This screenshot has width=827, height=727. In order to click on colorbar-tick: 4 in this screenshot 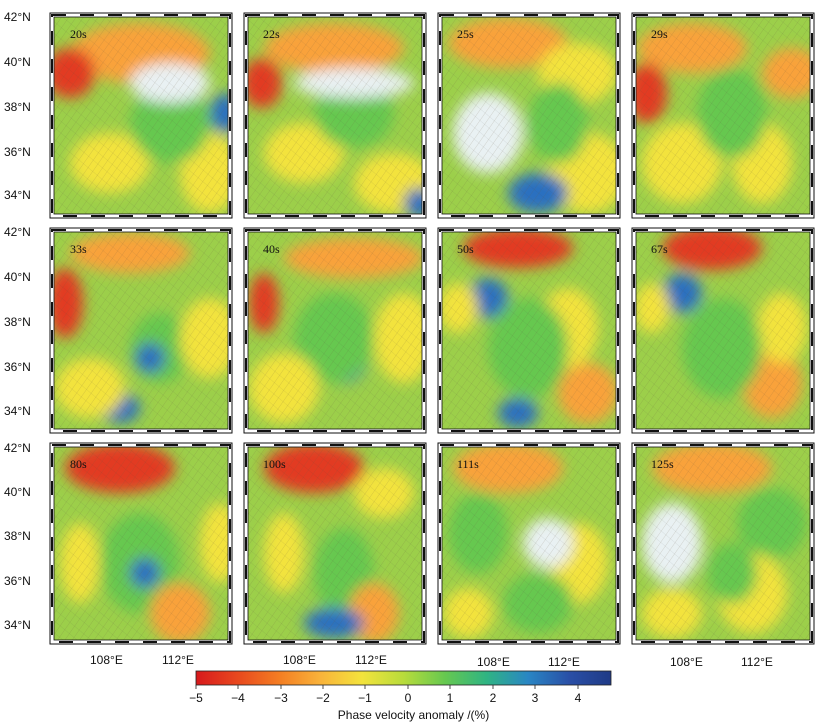, I will do `click(578, 698)`.